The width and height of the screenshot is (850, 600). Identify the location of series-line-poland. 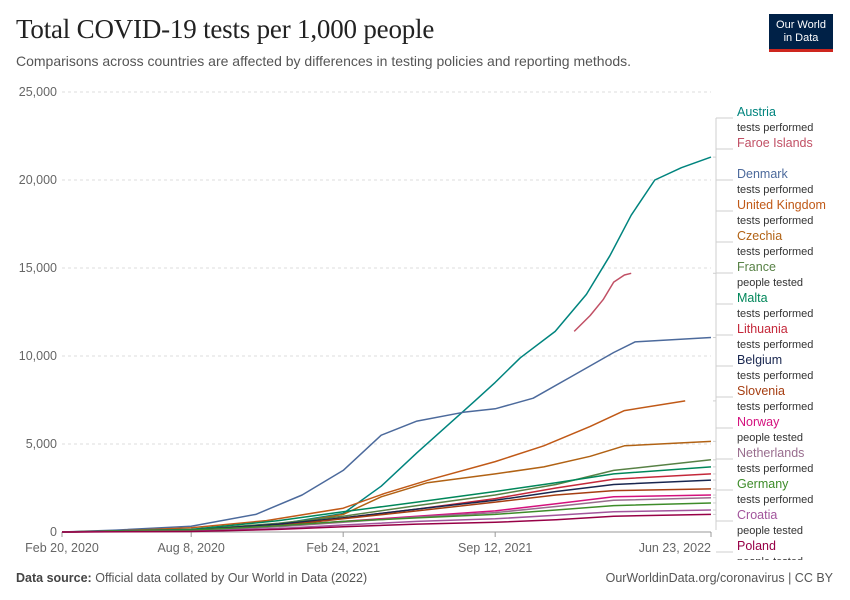
(386, 523).